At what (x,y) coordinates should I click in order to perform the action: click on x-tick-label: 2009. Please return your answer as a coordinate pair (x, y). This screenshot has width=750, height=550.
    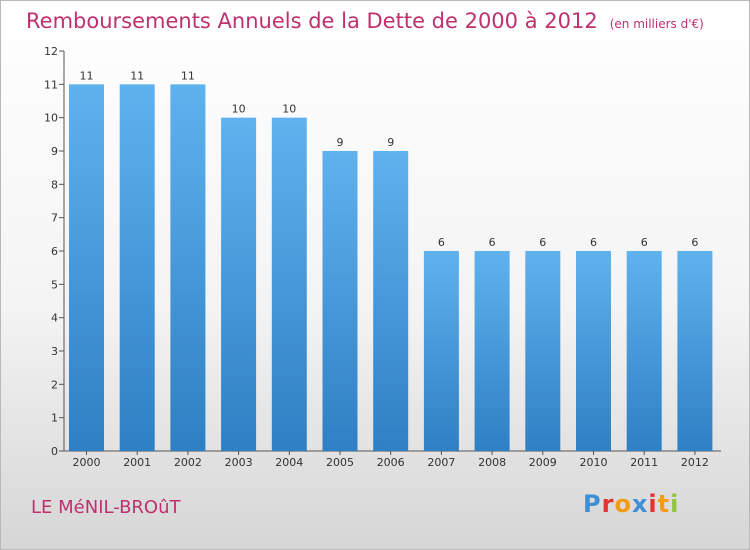
    Looking at the image, I should click on (543, 462).